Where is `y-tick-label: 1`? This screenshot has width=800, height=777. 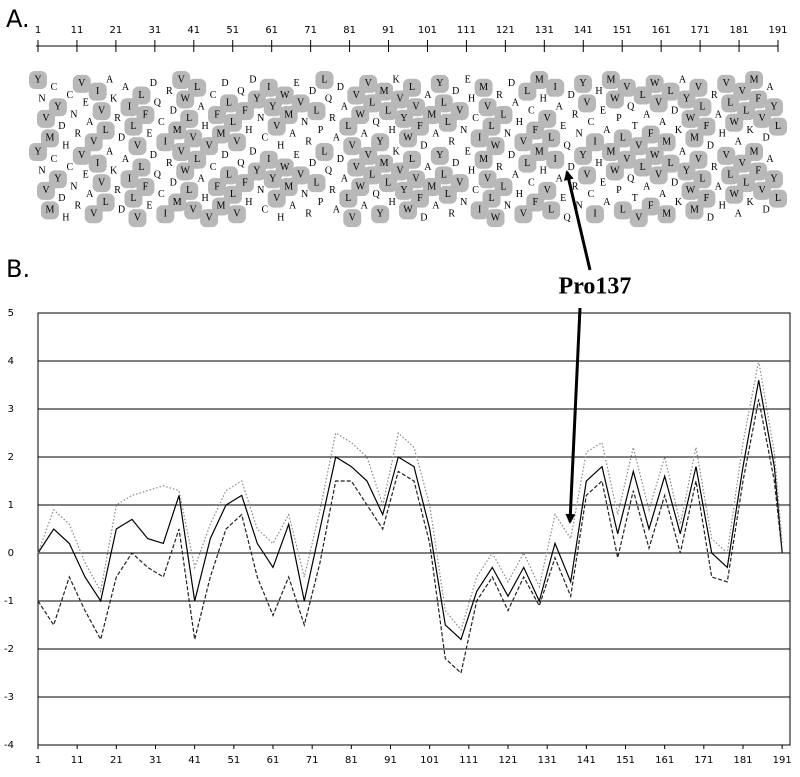
y-tick-label: 1 is located at coordinates (11, 505).